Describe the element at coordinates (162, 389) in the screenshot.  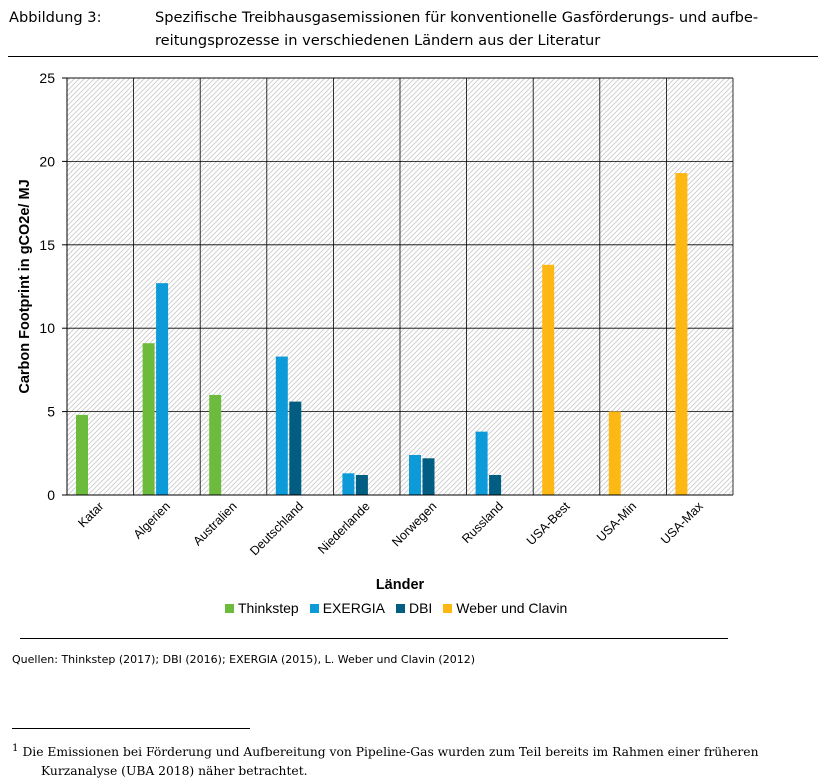
I see `bar-exergia-algerien` at that location.